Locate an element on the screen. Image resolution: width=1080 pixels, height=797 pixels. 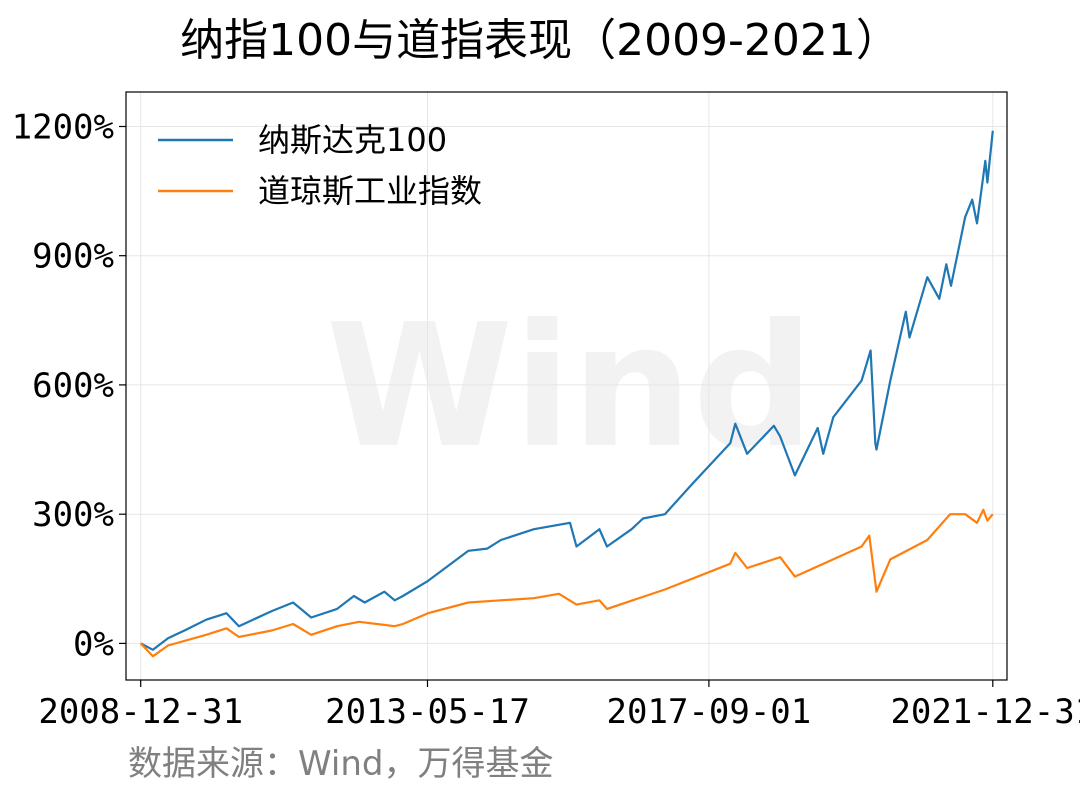
y-tick-label: 0% is located at coordinates (93, 644).